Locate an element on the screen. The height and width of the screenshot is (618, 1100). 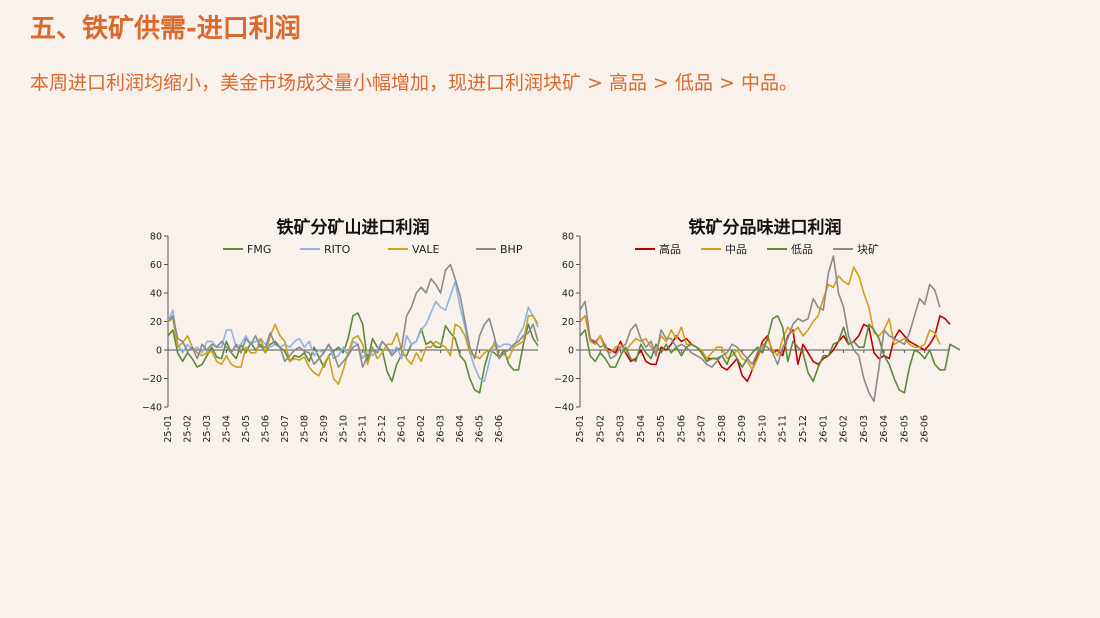
legend-label: VALE is located at coordinates (425, 249).